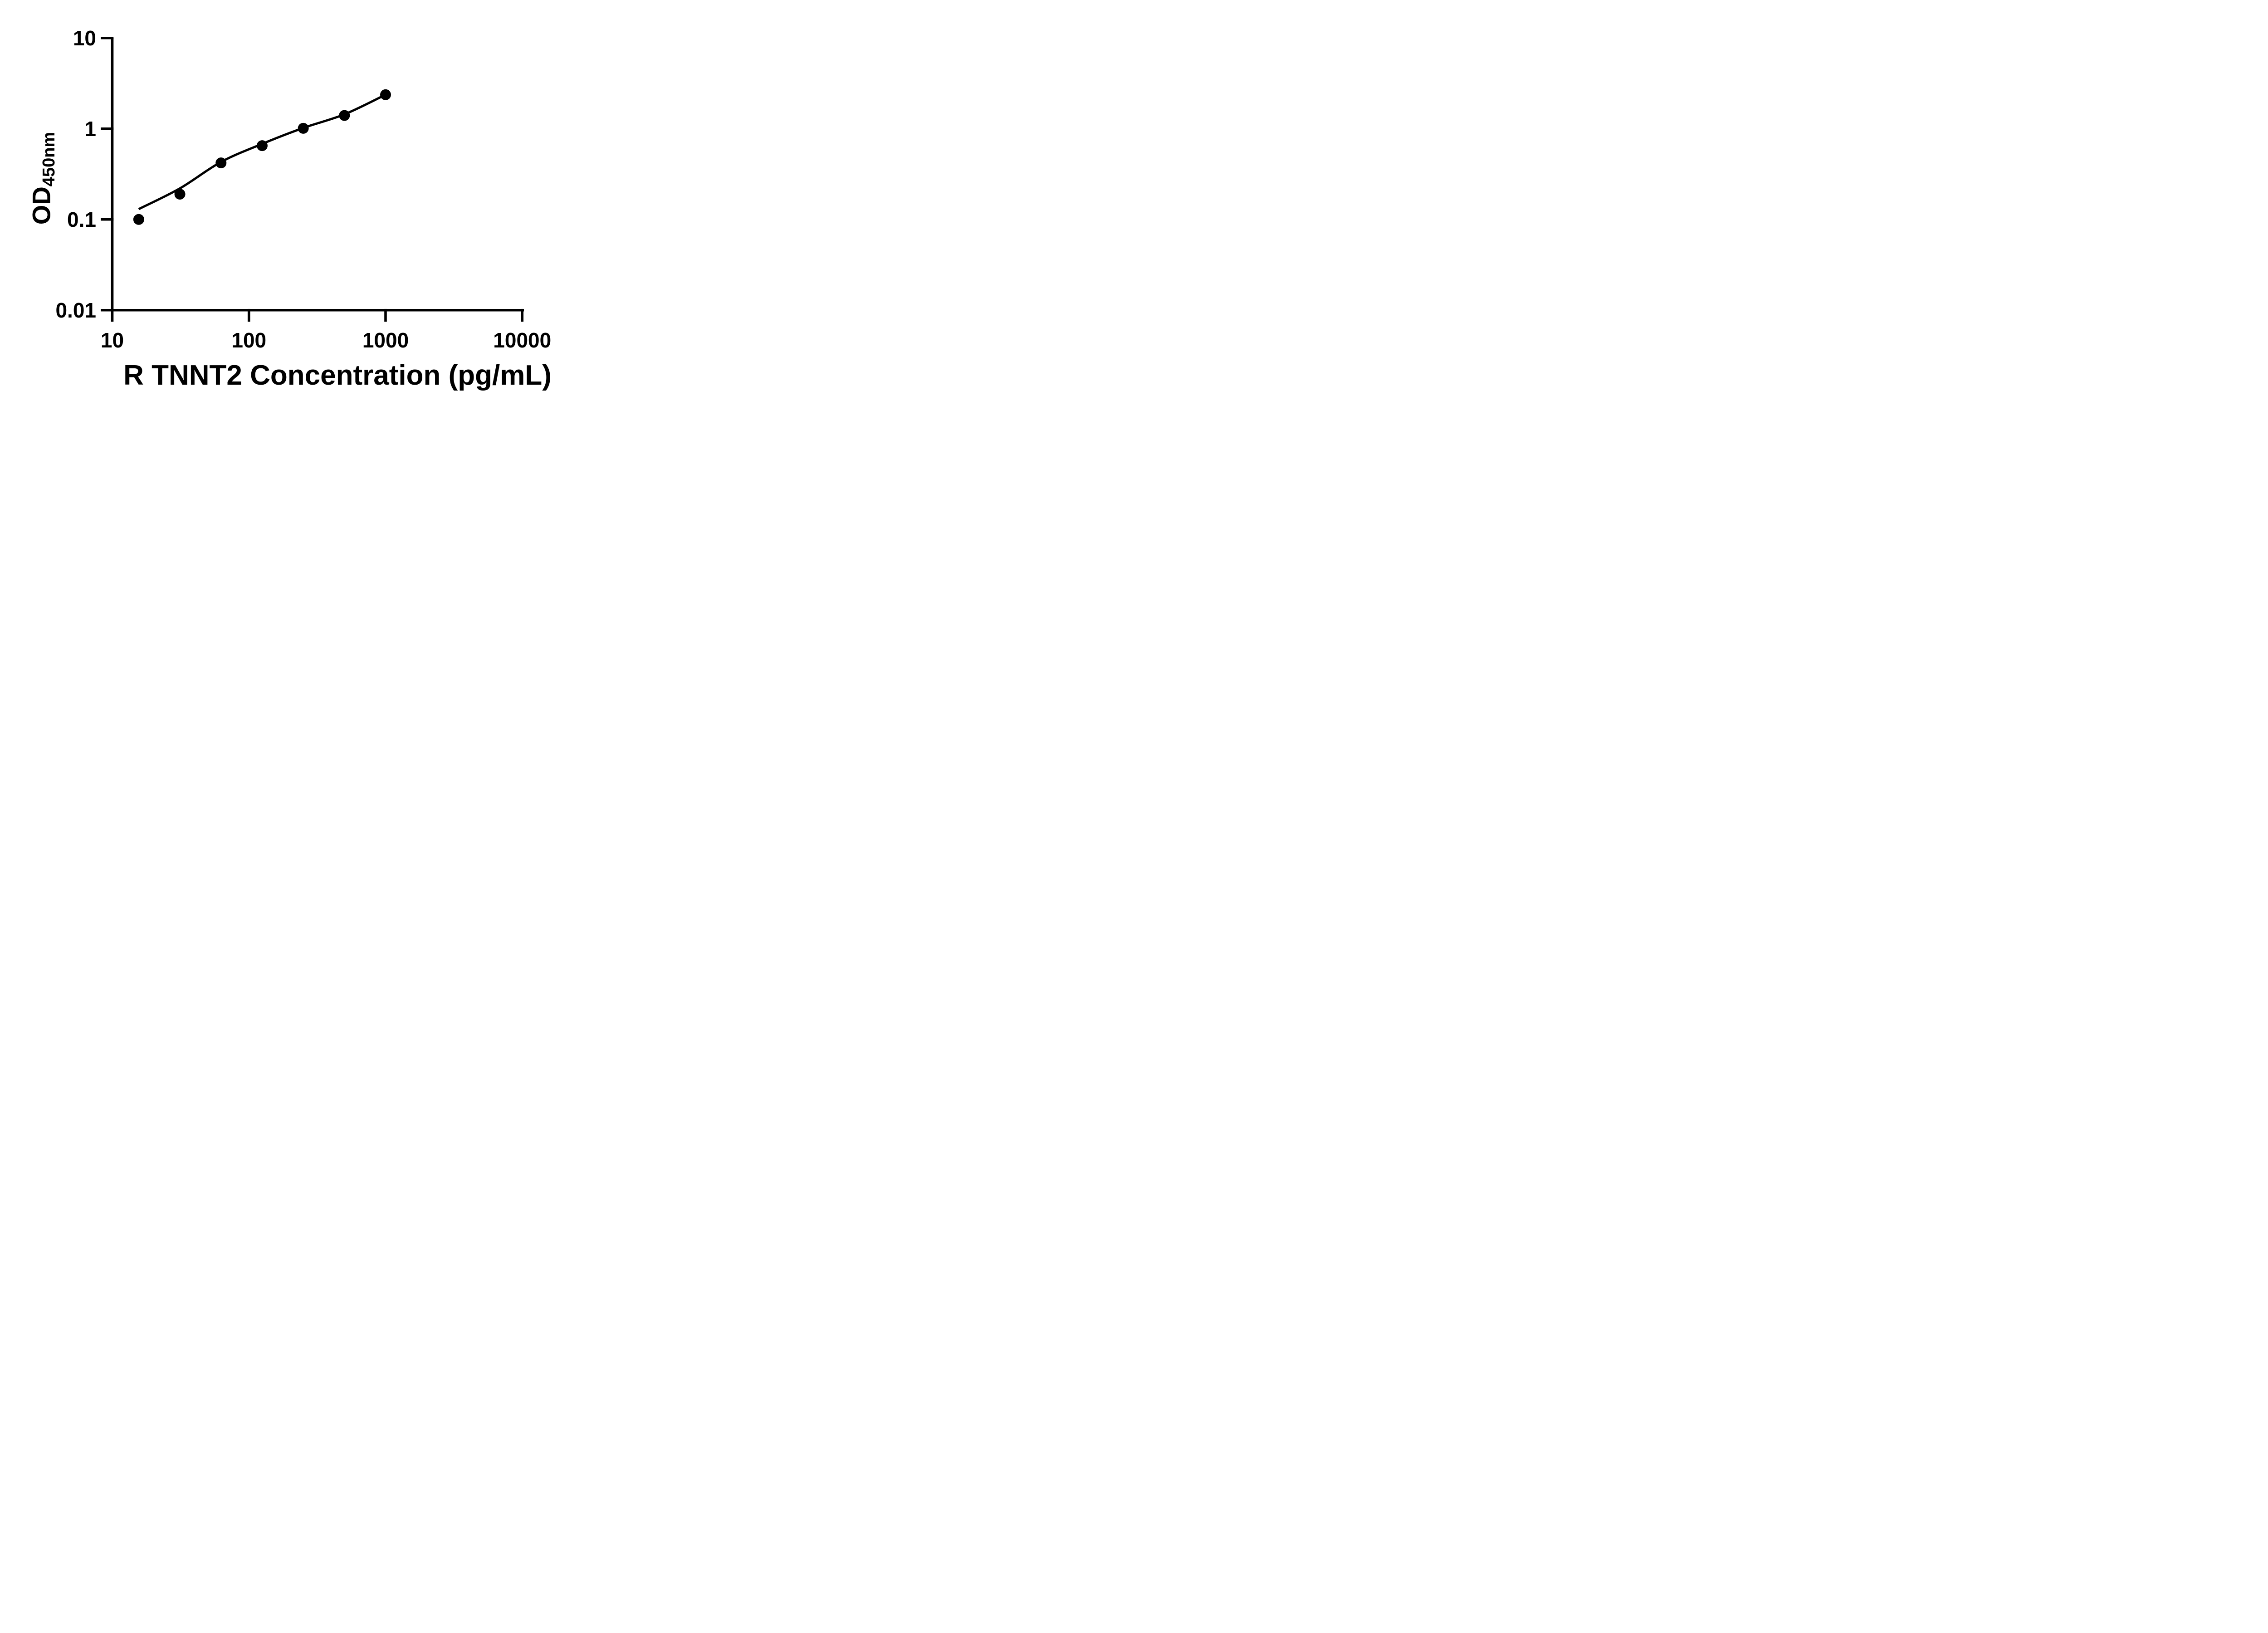 The width and height of the screenshot is (2268, 1633). I want to click on x-axis-title: R TNNT2 Concentration (pg/mL), so click(338, 375).